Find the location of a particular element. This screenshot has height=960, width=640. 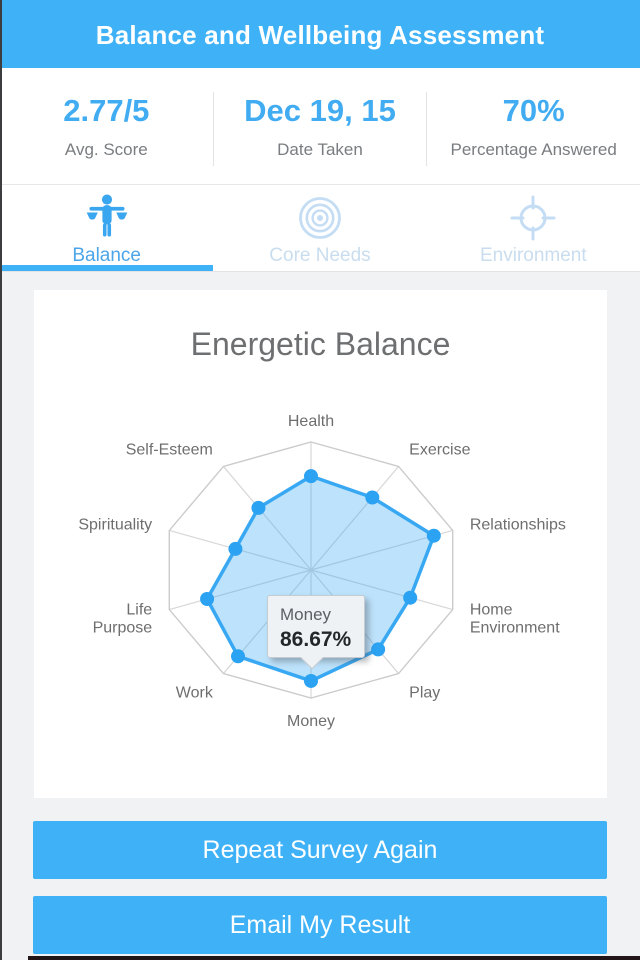

data-point-work is located at coordinates (238, 656).